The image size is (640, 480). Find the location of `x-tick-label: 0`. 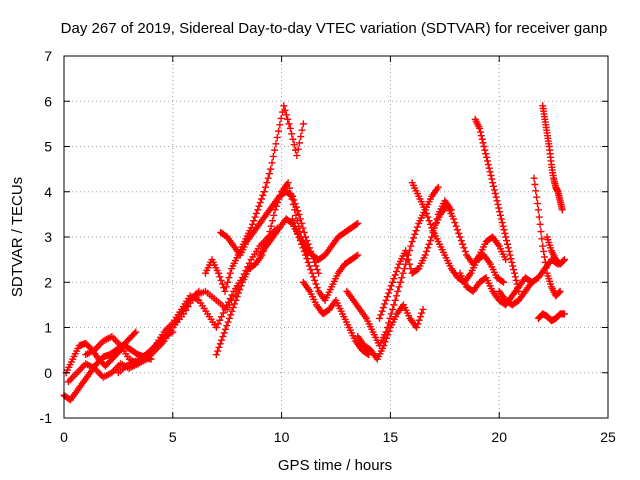

x-tick-label: 0 is located at coordinates (64, 437).